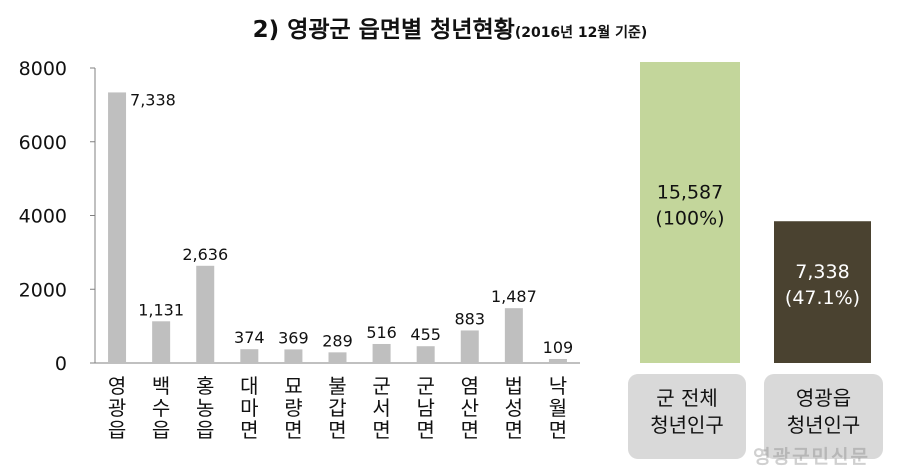 This screenshot has height=475, width=900. Describe the element at coordinates (811, 457) in the screenshot. I see `watermark: 영광군민신문` at that location.